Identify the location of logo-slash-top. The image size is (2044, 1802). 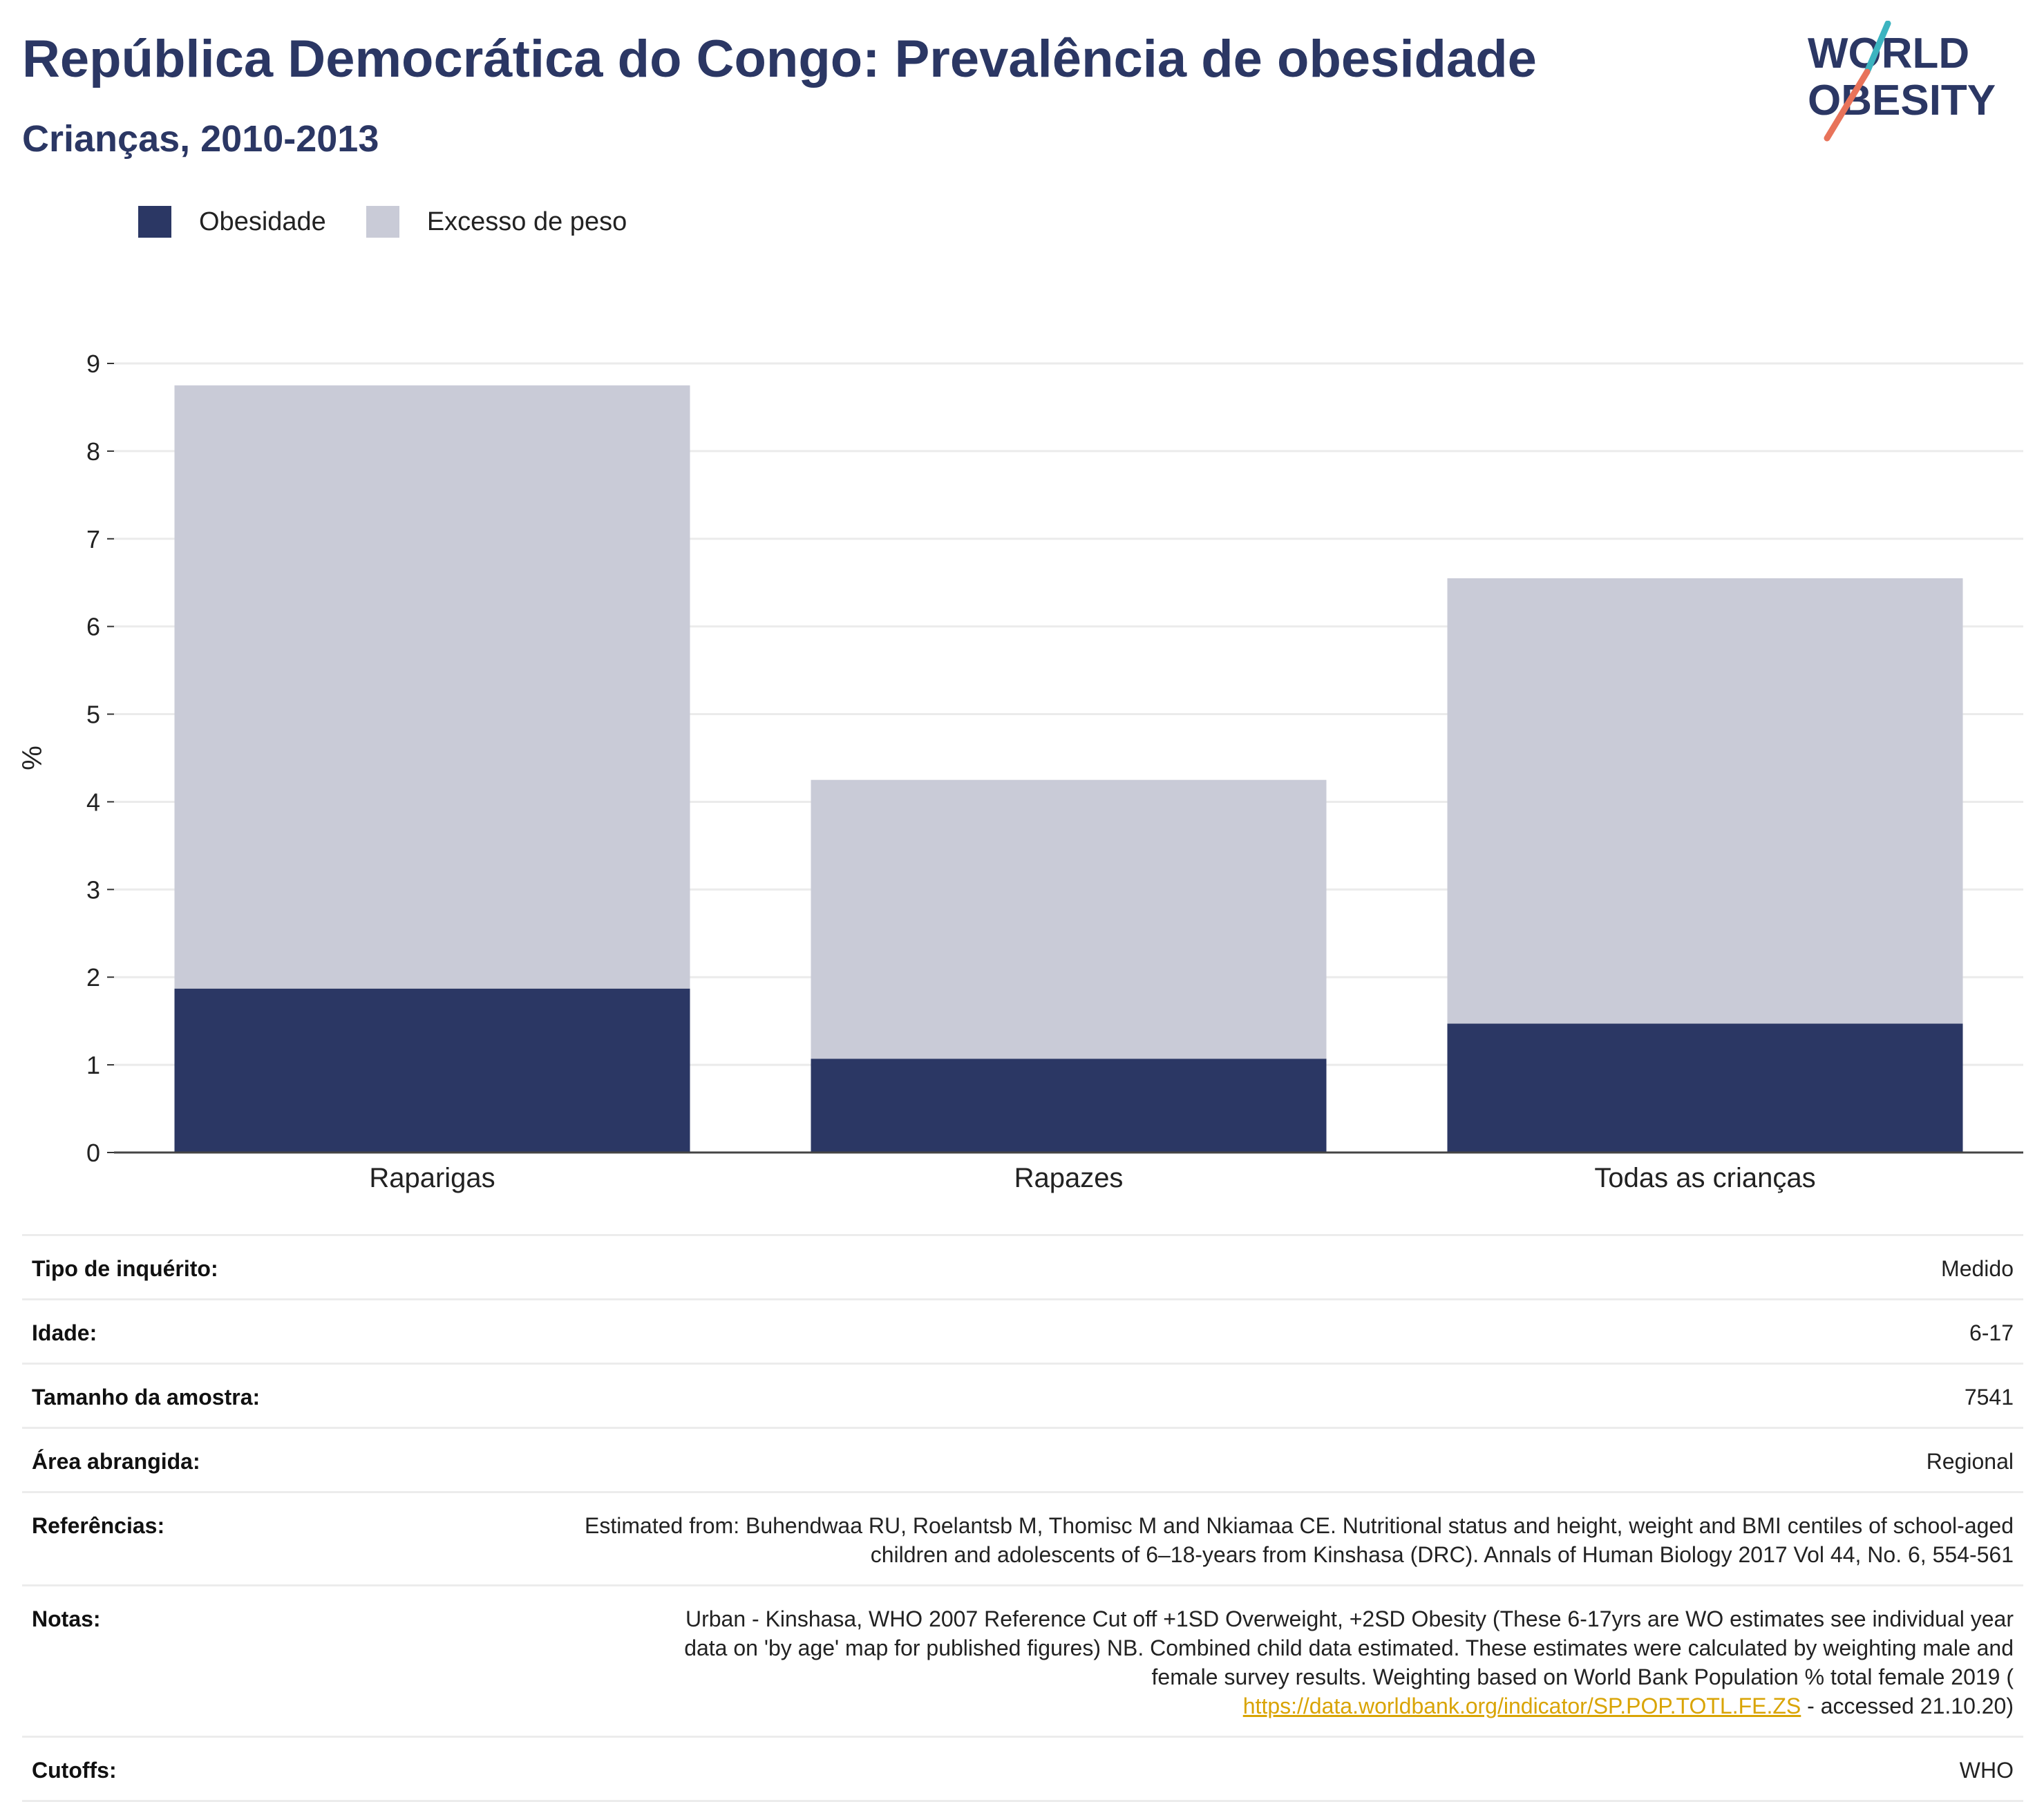
(1877, 48).